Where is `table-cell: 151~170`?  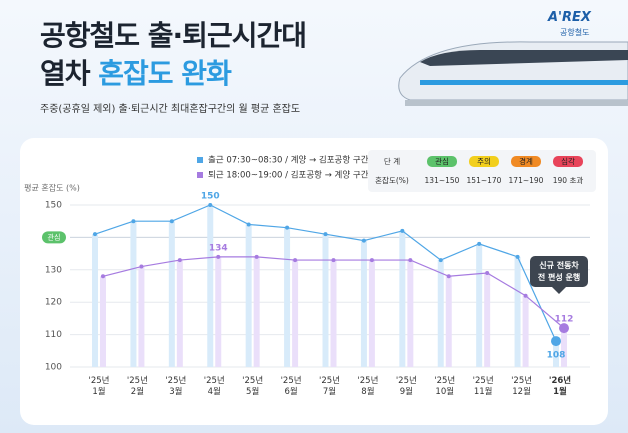 table-cell: 151~170 is located at coordinates (484, 180).